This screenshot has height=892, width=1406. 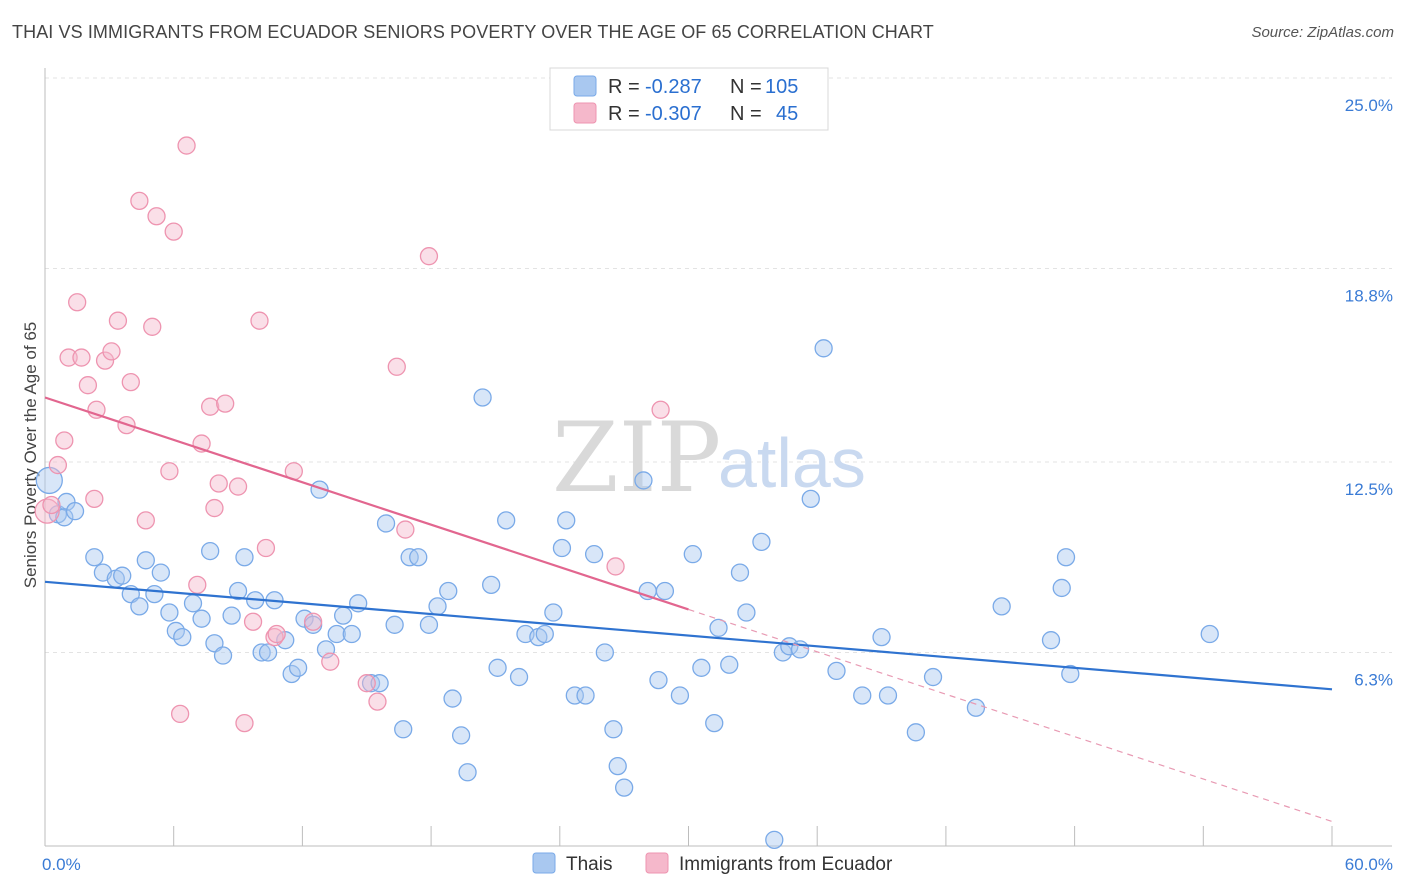 I want to click on trend-line-ecuador, so click(x=366, y=503).